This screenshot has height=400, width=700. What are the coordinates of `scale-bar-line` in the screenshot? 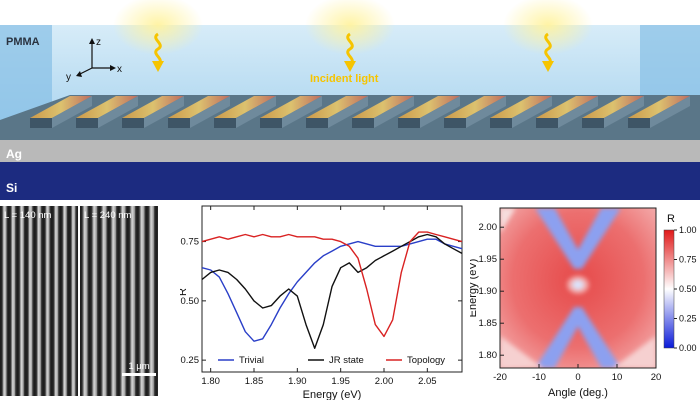 It's located at (139, 374).